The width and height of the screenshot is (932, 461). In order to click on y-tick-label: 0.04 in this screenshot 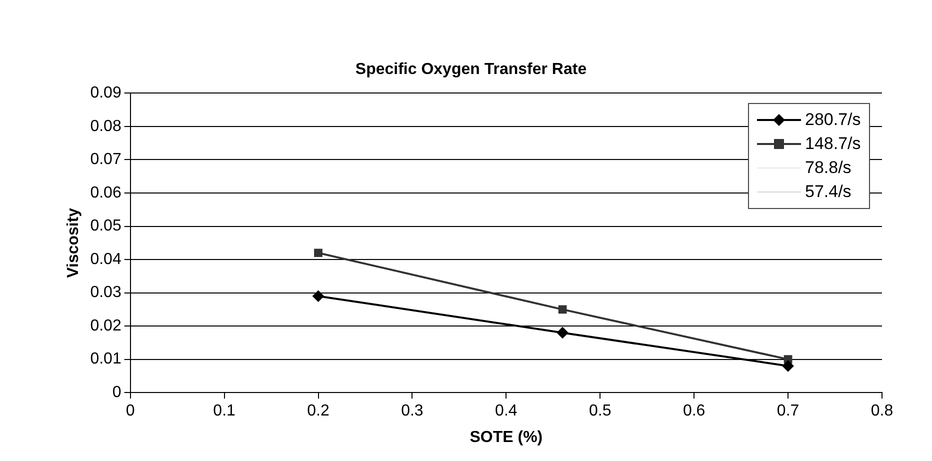, I will do `click(106, 259)`.